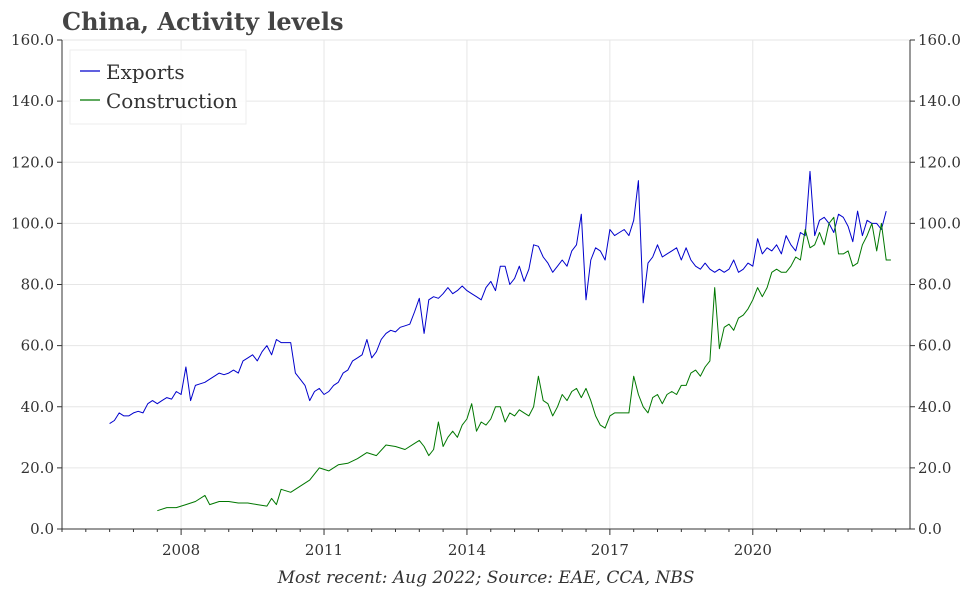  Describe the element at coordinates (934, 285) in the screenshot. I see `y-tick-label-right: 80.0` at that location.